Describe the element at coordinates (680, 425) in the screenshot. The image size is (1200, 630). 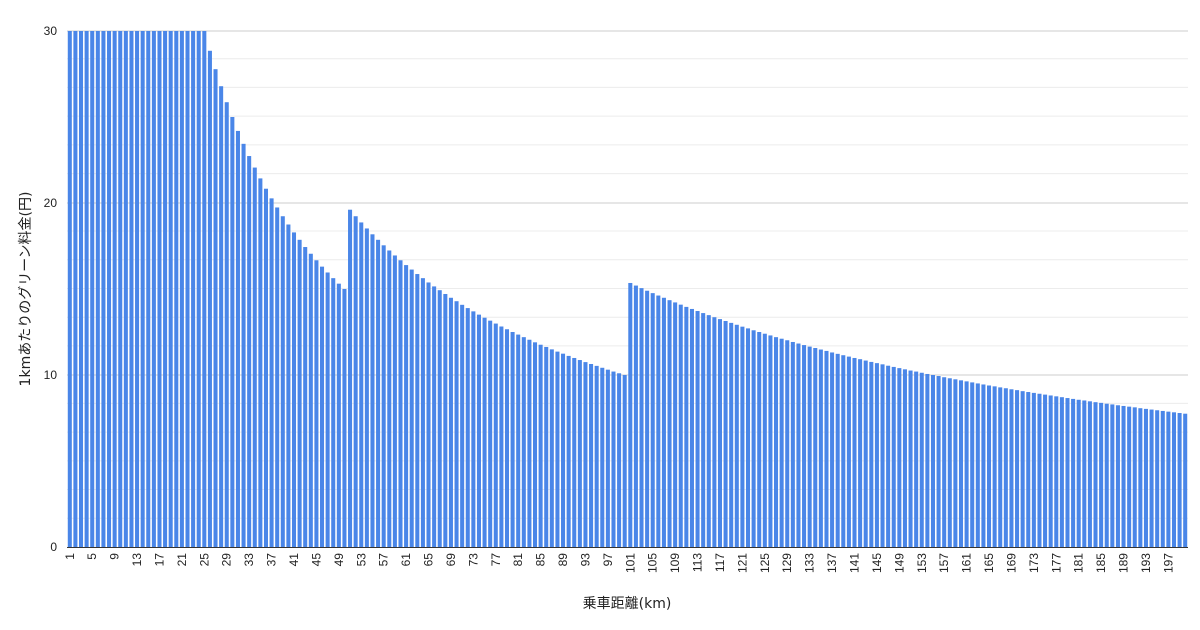
I see `bar-110km` at that location.